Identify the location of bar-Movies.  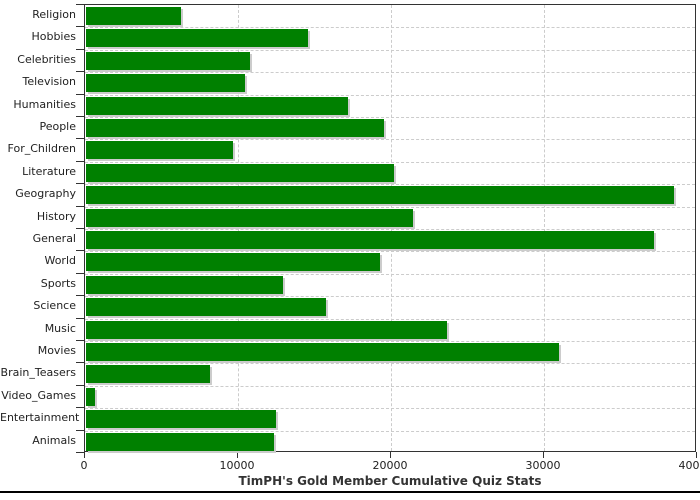
(322, 352).